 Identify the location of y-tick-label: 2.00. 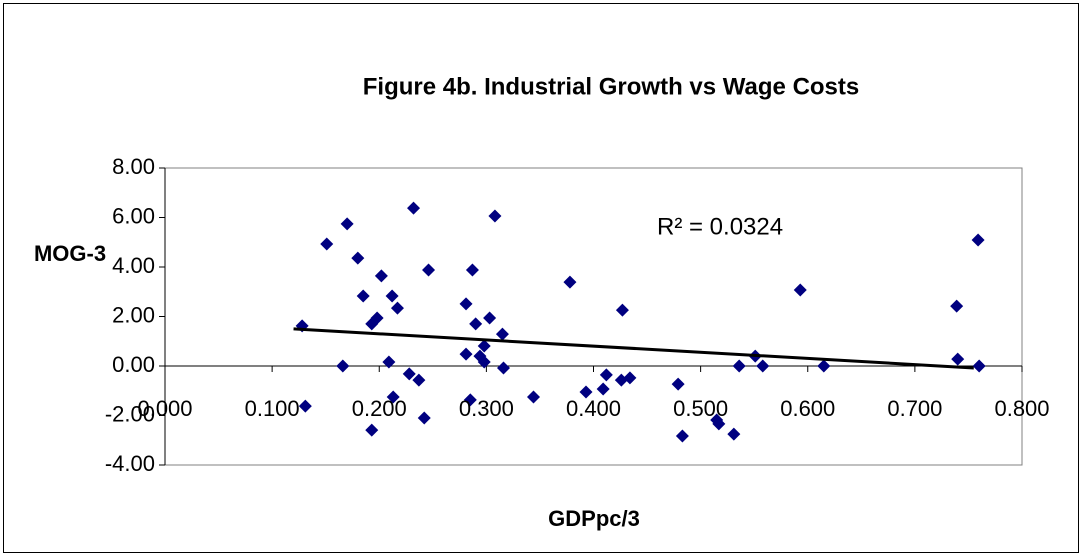
(133, 314).